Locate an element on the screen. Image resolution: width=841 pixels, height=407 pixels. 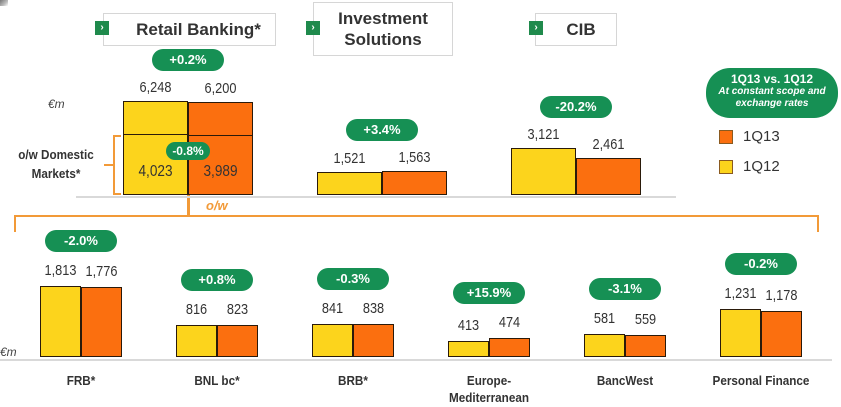
header-retail-banking: Retail Banking* is located at coordinates (189, 29).